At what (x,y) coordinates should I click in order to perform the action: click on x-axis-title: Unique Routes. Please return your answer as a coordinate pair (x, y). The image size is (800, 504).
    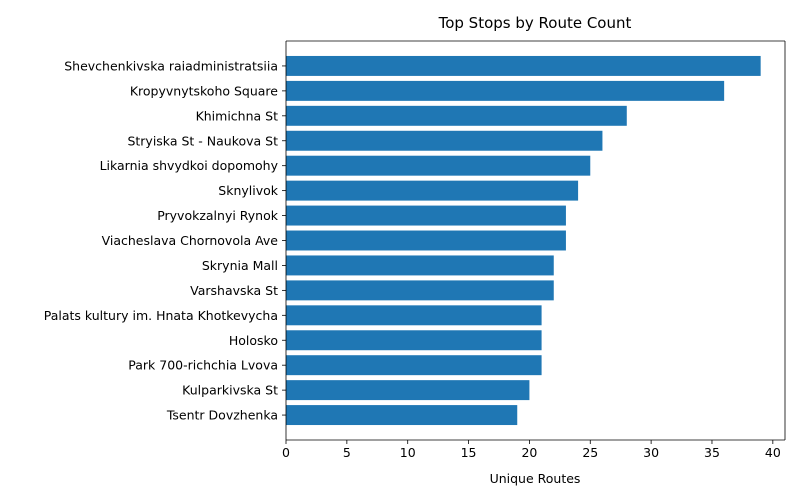
    Looking at the image, I should click on (535, 478).